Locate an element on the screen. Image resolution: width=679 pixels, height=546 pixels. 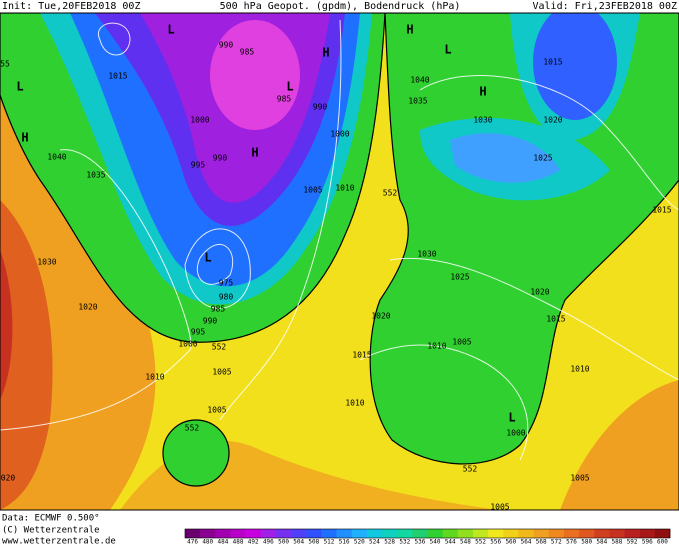
colorbar-tick-label: 496 is located at coordinates (268, 542).